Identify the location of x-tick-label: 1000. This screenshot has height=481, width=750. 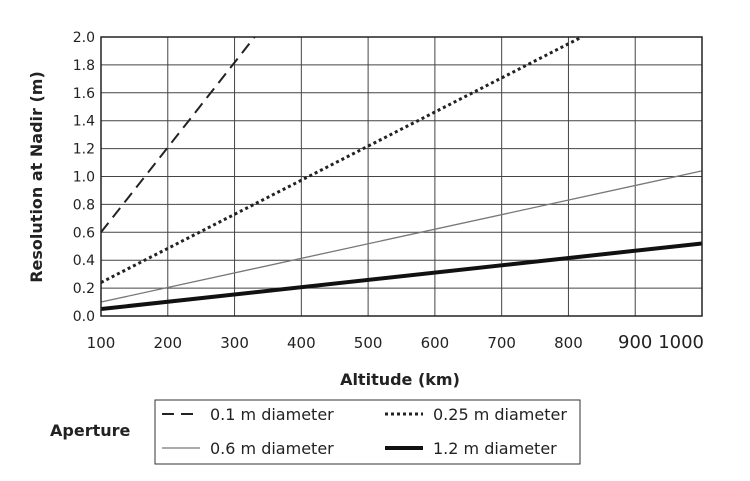
(681, 342).